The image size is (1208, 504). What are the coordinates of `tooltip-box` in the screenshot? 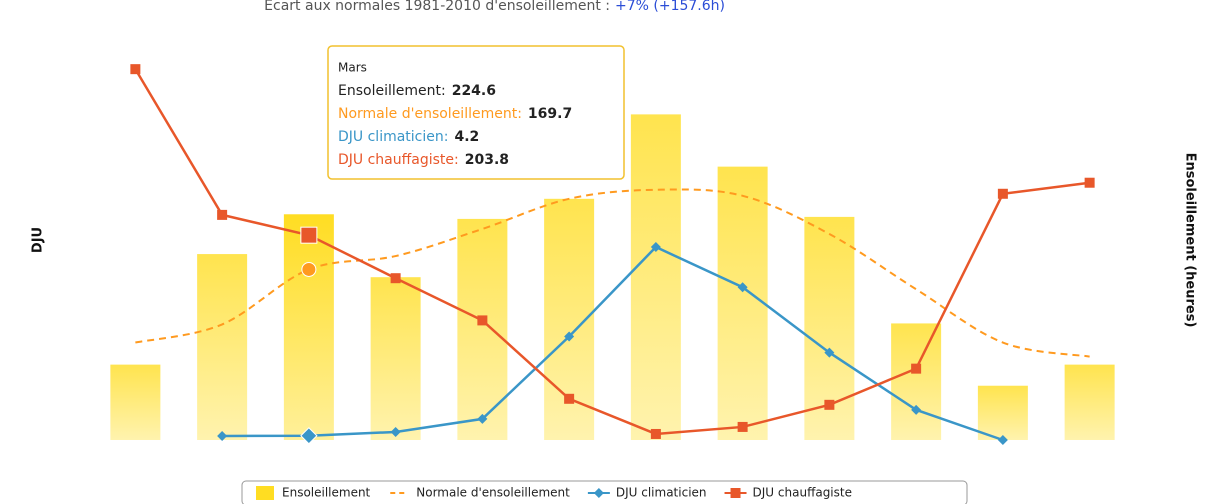 It's located at (476, 112).